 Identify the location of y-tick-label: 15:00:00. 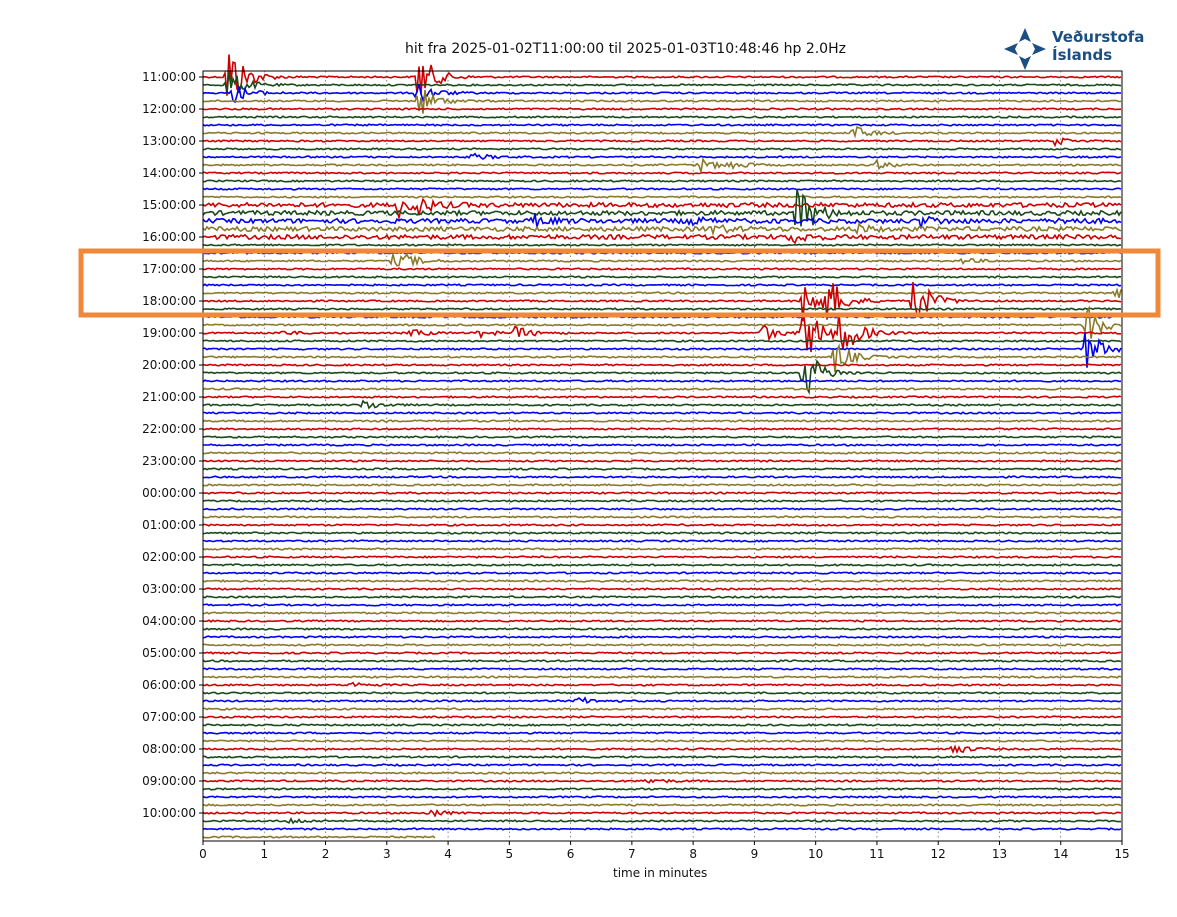
(169, 205).